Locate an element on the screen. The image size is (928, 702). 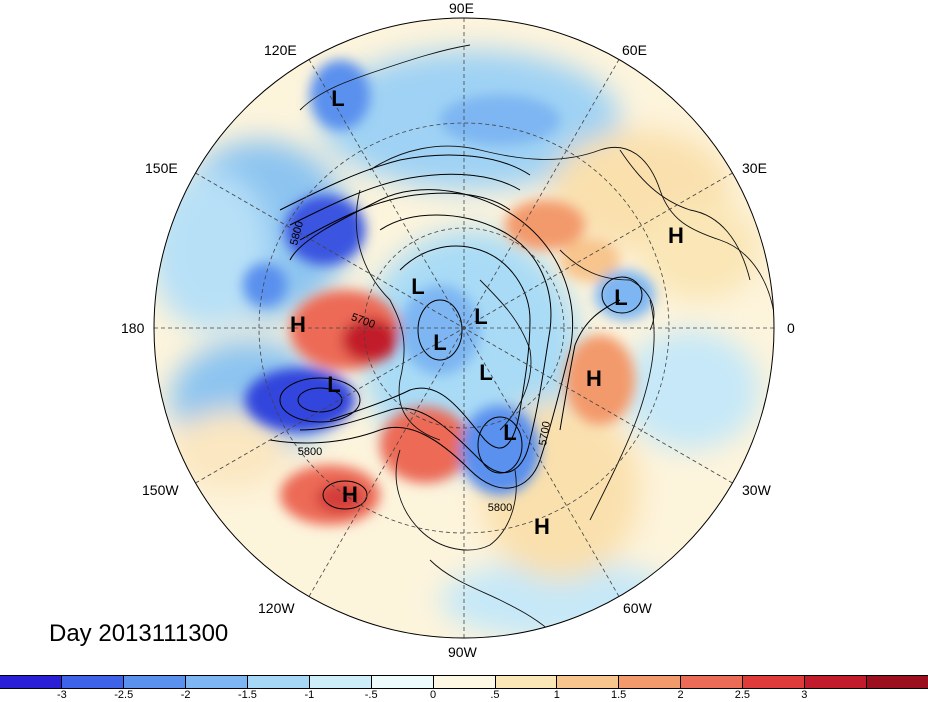
colorbar is located at coordinates (464, 682).